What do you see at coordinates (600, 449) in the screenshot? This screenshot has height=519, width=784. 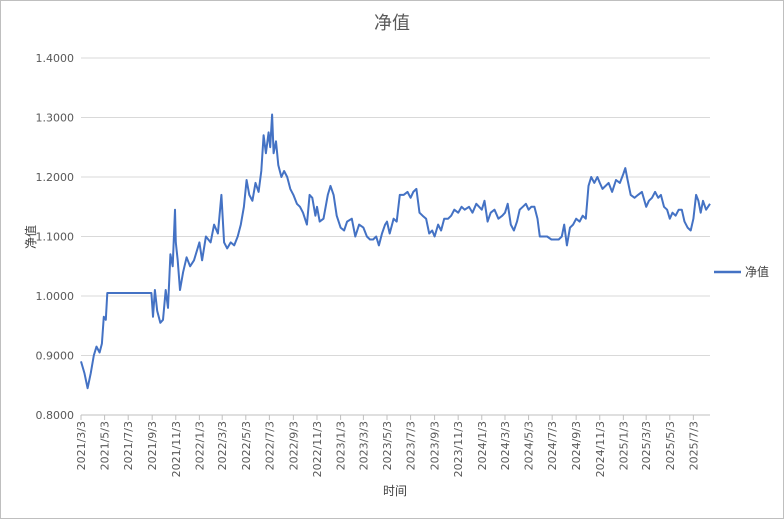 I see `x-tick-label: 2024/11/3` at bounding box center [600, 449].